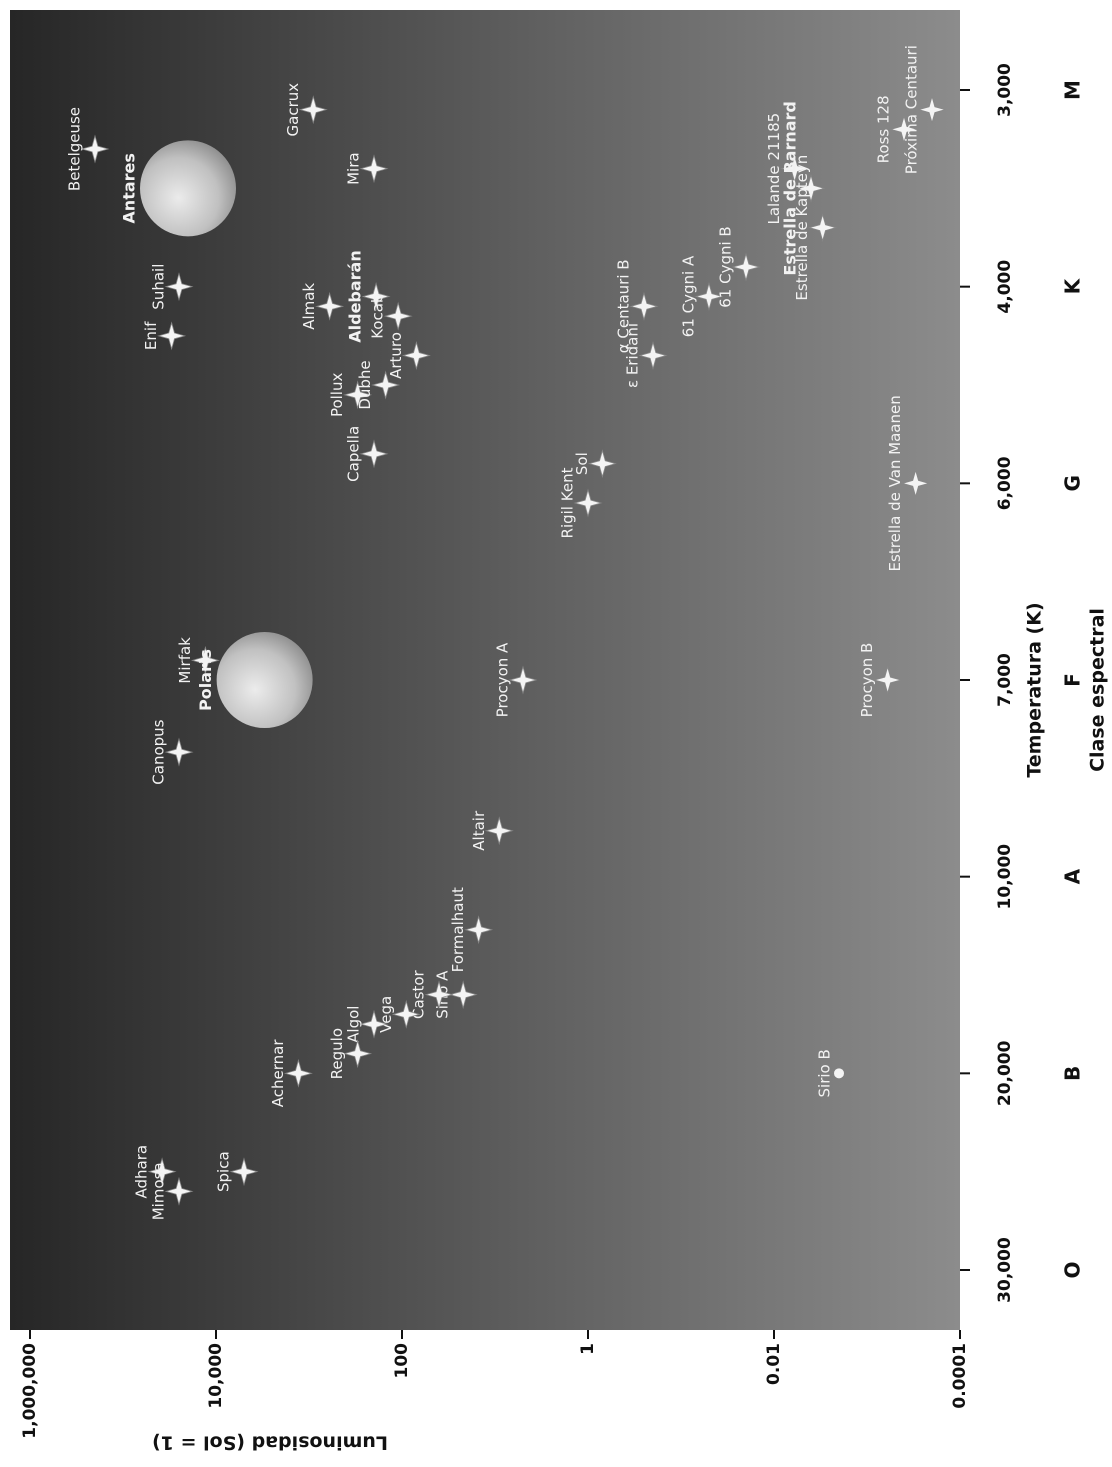  What do you see at coordinates (623, 306) in the screenshot?
I see `star-label: α Centauri B` at bounding box center [623, 306].